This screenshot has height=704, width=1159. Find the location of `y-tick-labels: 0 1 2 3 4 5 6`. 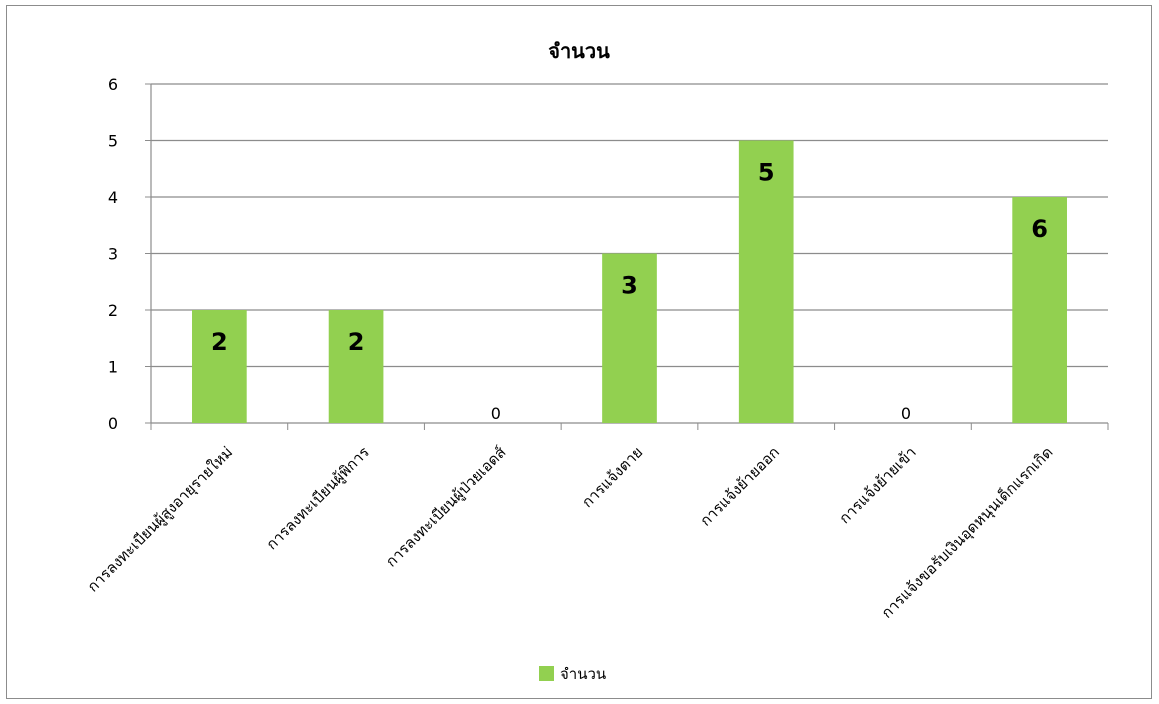

y-tick-labels: 0 1 2 3 4 5 6 is located at coordinates (113, 254).